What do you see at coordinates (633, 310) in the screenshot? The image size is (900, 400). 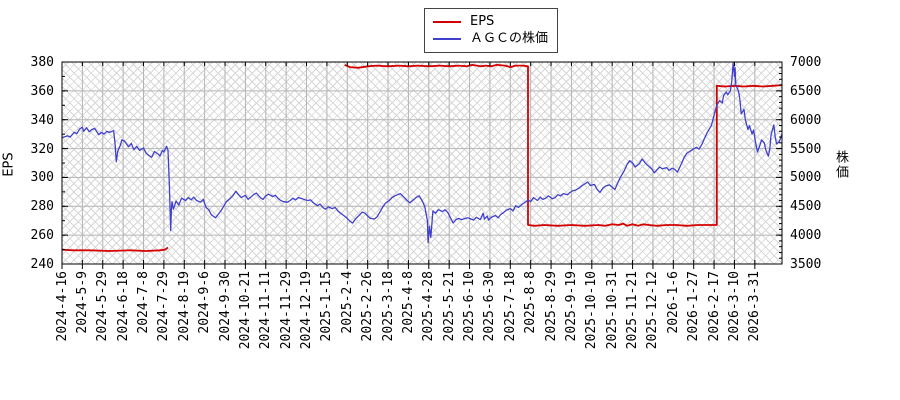 I see `x-axis-tick-label: 2025-11-21` at bounding box center [633, 310].